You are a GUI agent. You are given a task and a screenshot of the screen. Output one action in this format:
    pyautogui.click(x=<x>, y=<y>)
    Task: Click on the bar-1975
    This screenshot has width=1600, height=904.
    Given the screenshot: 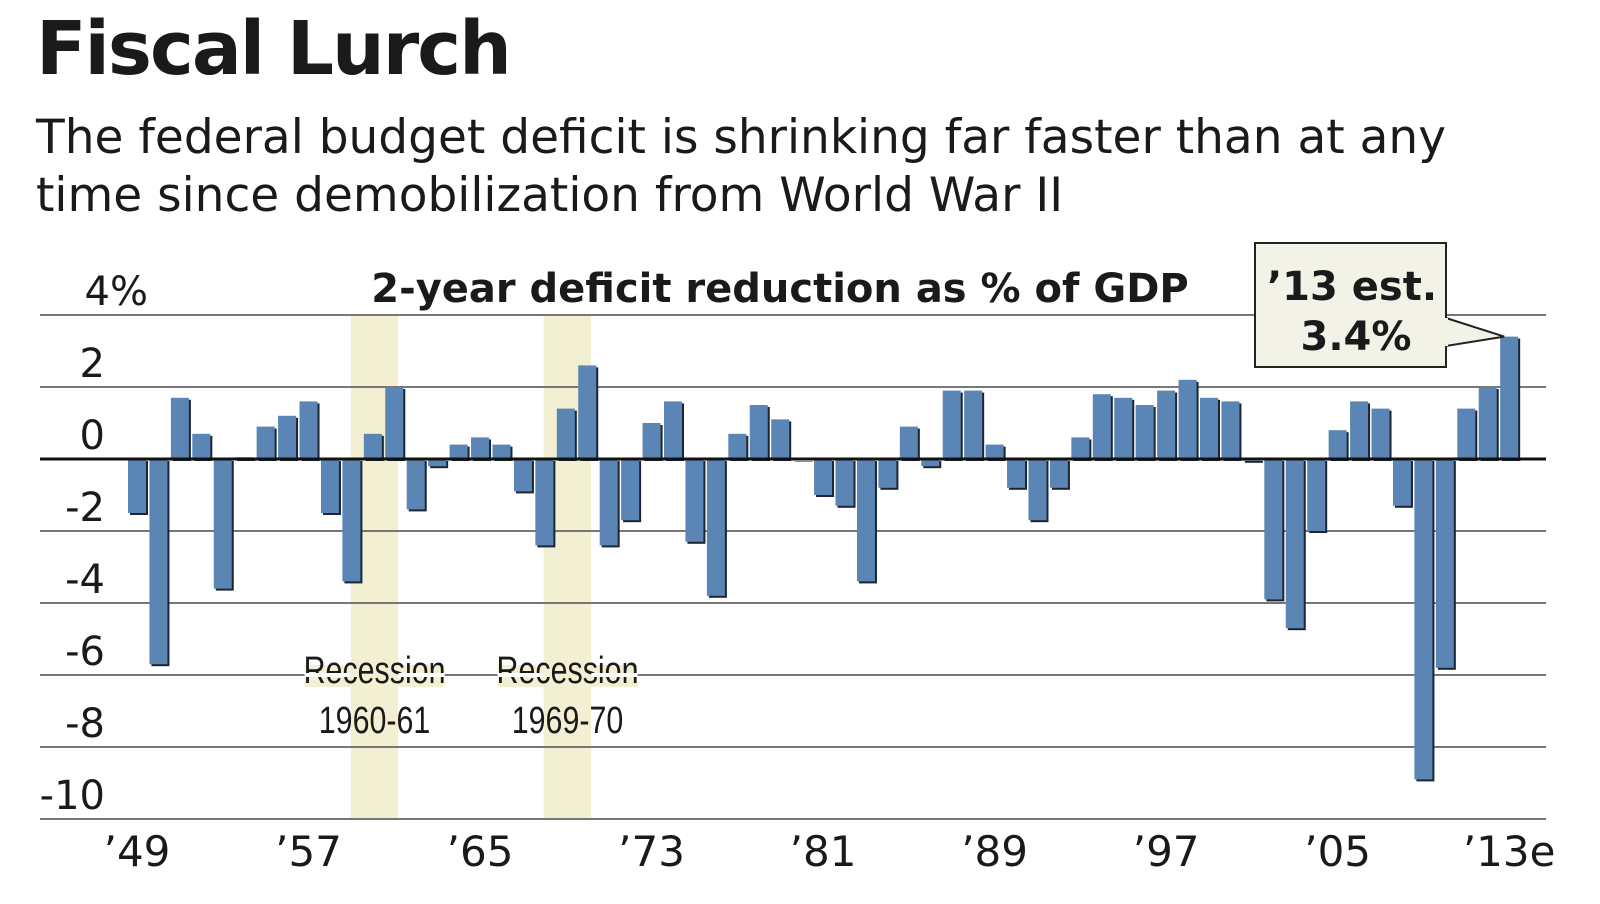 What is the action you would take?
    pyautogui.click(x=694, y=500)
    